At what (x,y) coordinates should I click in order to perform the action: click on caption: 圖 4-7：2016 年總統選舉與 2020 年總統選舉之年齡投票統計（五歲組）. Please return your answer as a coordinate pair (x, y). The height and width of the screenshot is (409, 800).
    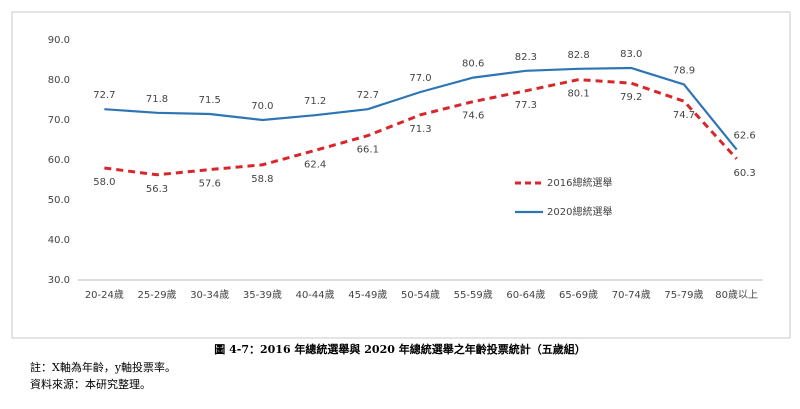
    Looking at the image, I should click on (399, 349).